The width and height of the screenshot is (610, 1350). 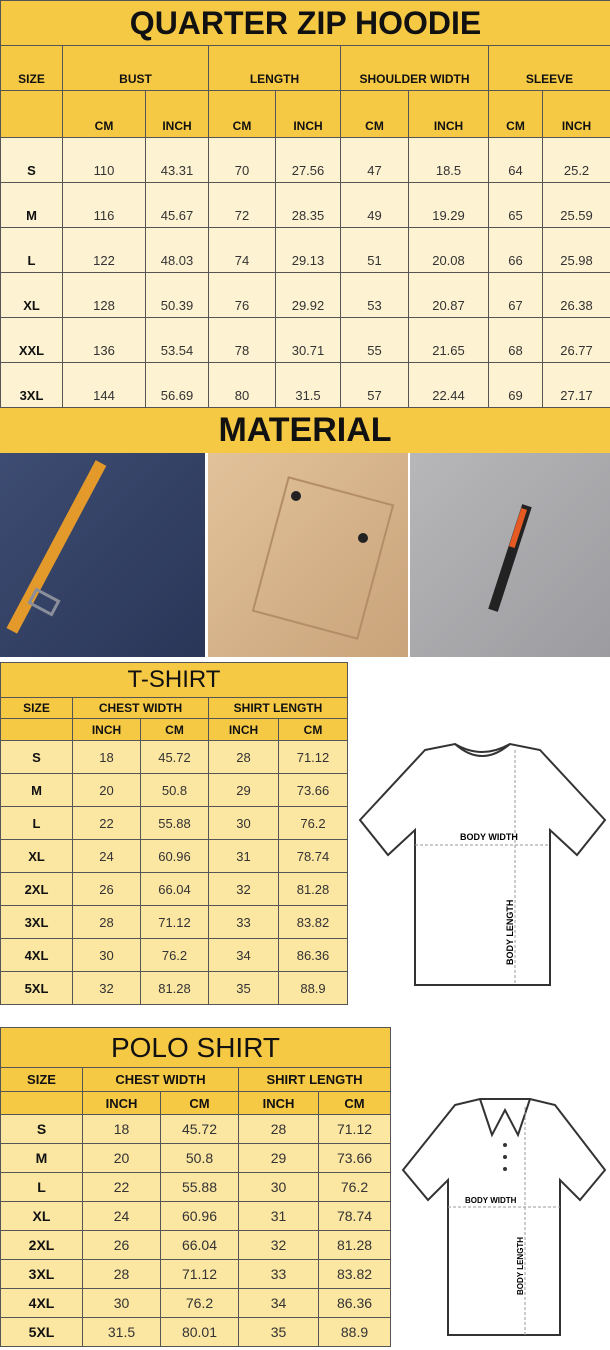 I want to click on table-row: XL 128 50.39 76 29.92 53 20.87 67 26.38, so click(x=305, y=295).